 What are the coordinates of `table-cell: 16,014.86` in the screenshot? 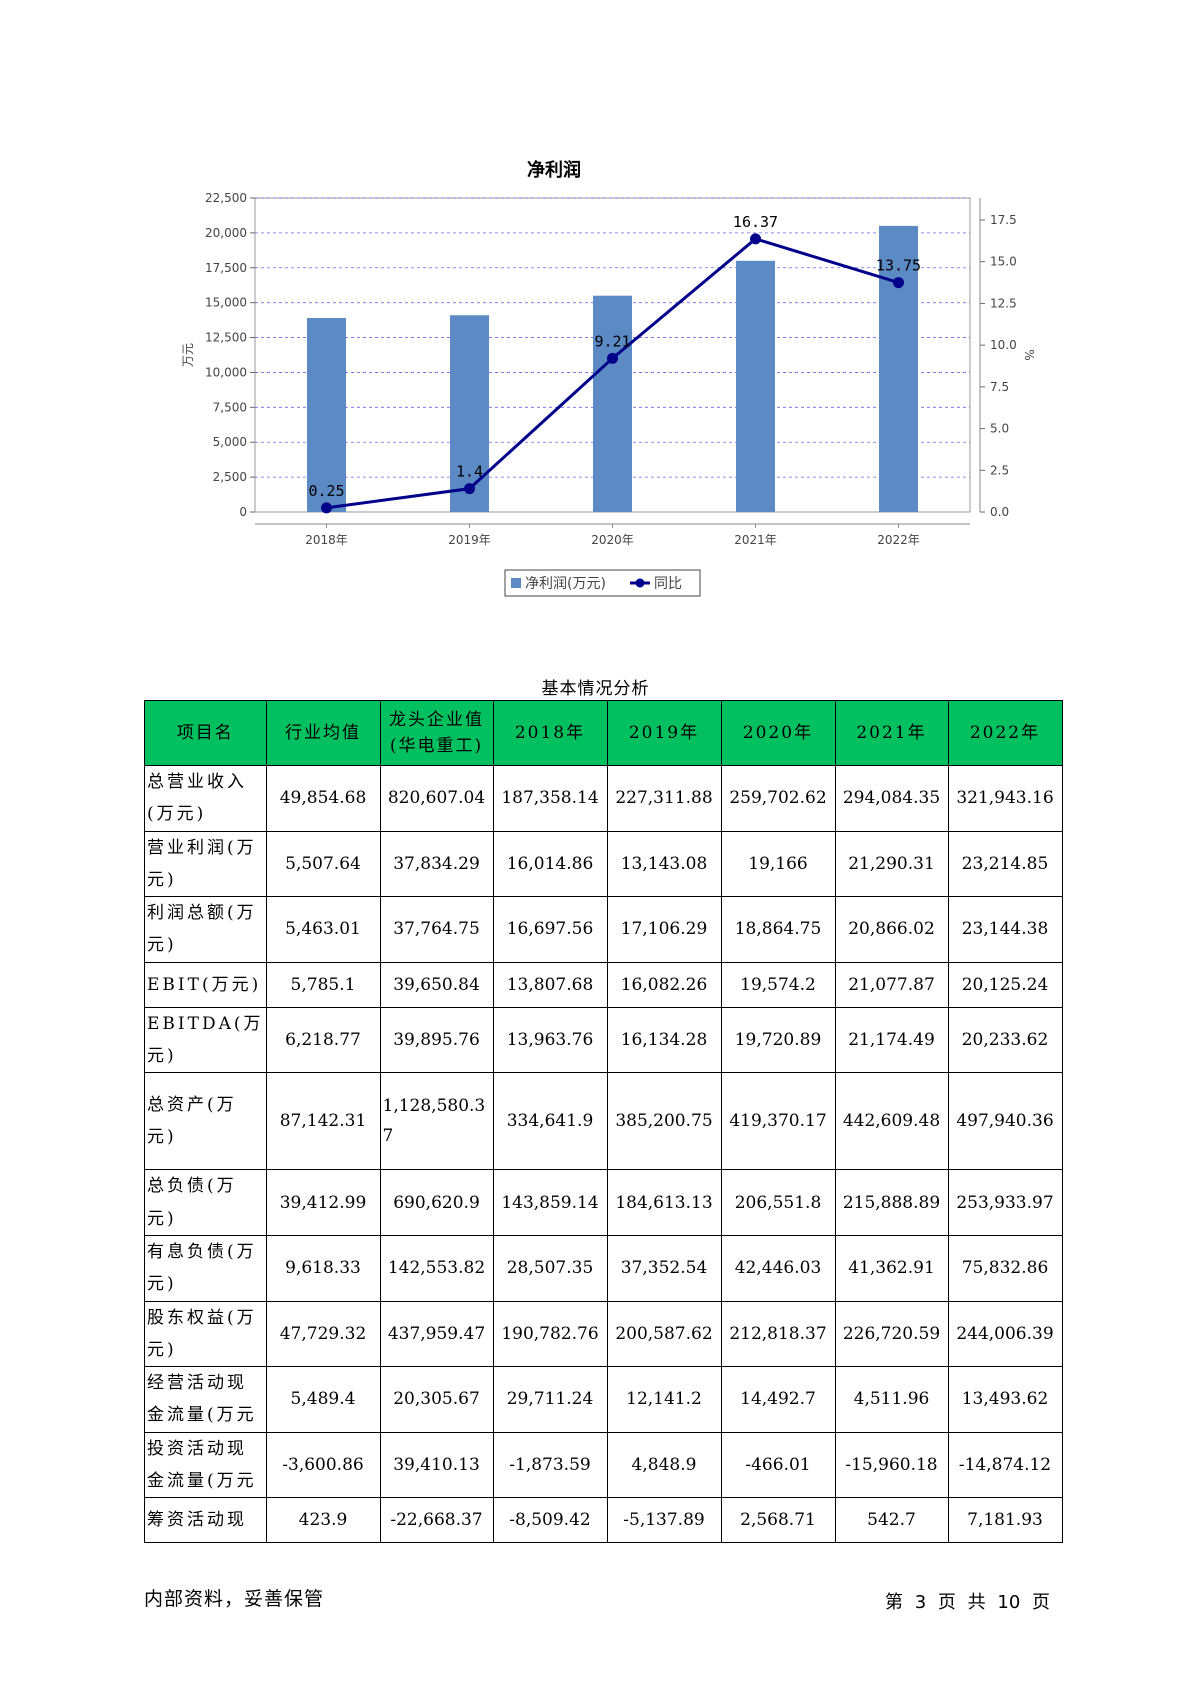 It's located at (550, 864).